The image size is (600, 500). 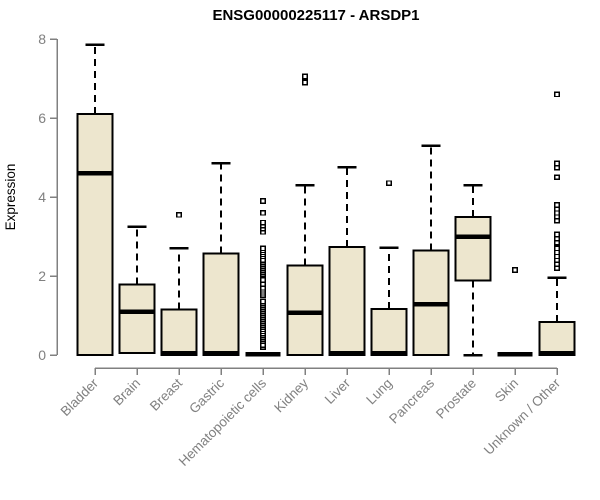 I want to click on y-tick-label: 6, so click(x=42, y=118).